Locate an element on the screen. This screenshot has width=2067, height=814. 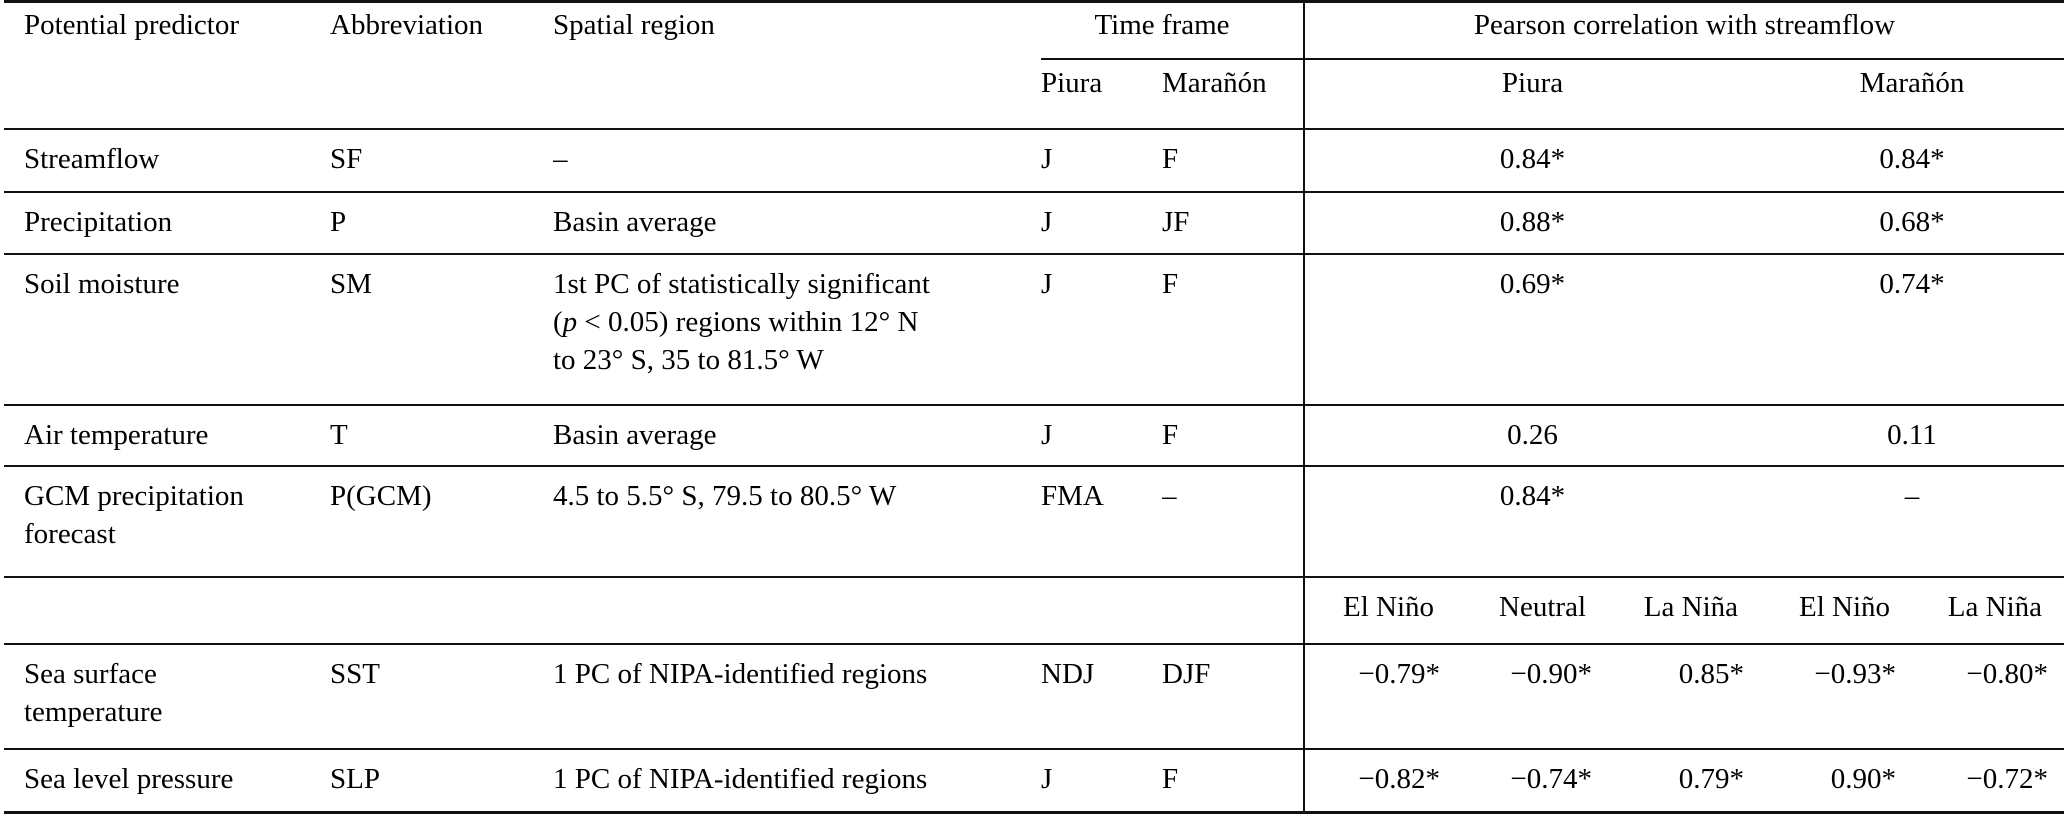
cell-maranon-la-nina: −0.72* is located at coordinates (2007, 778).